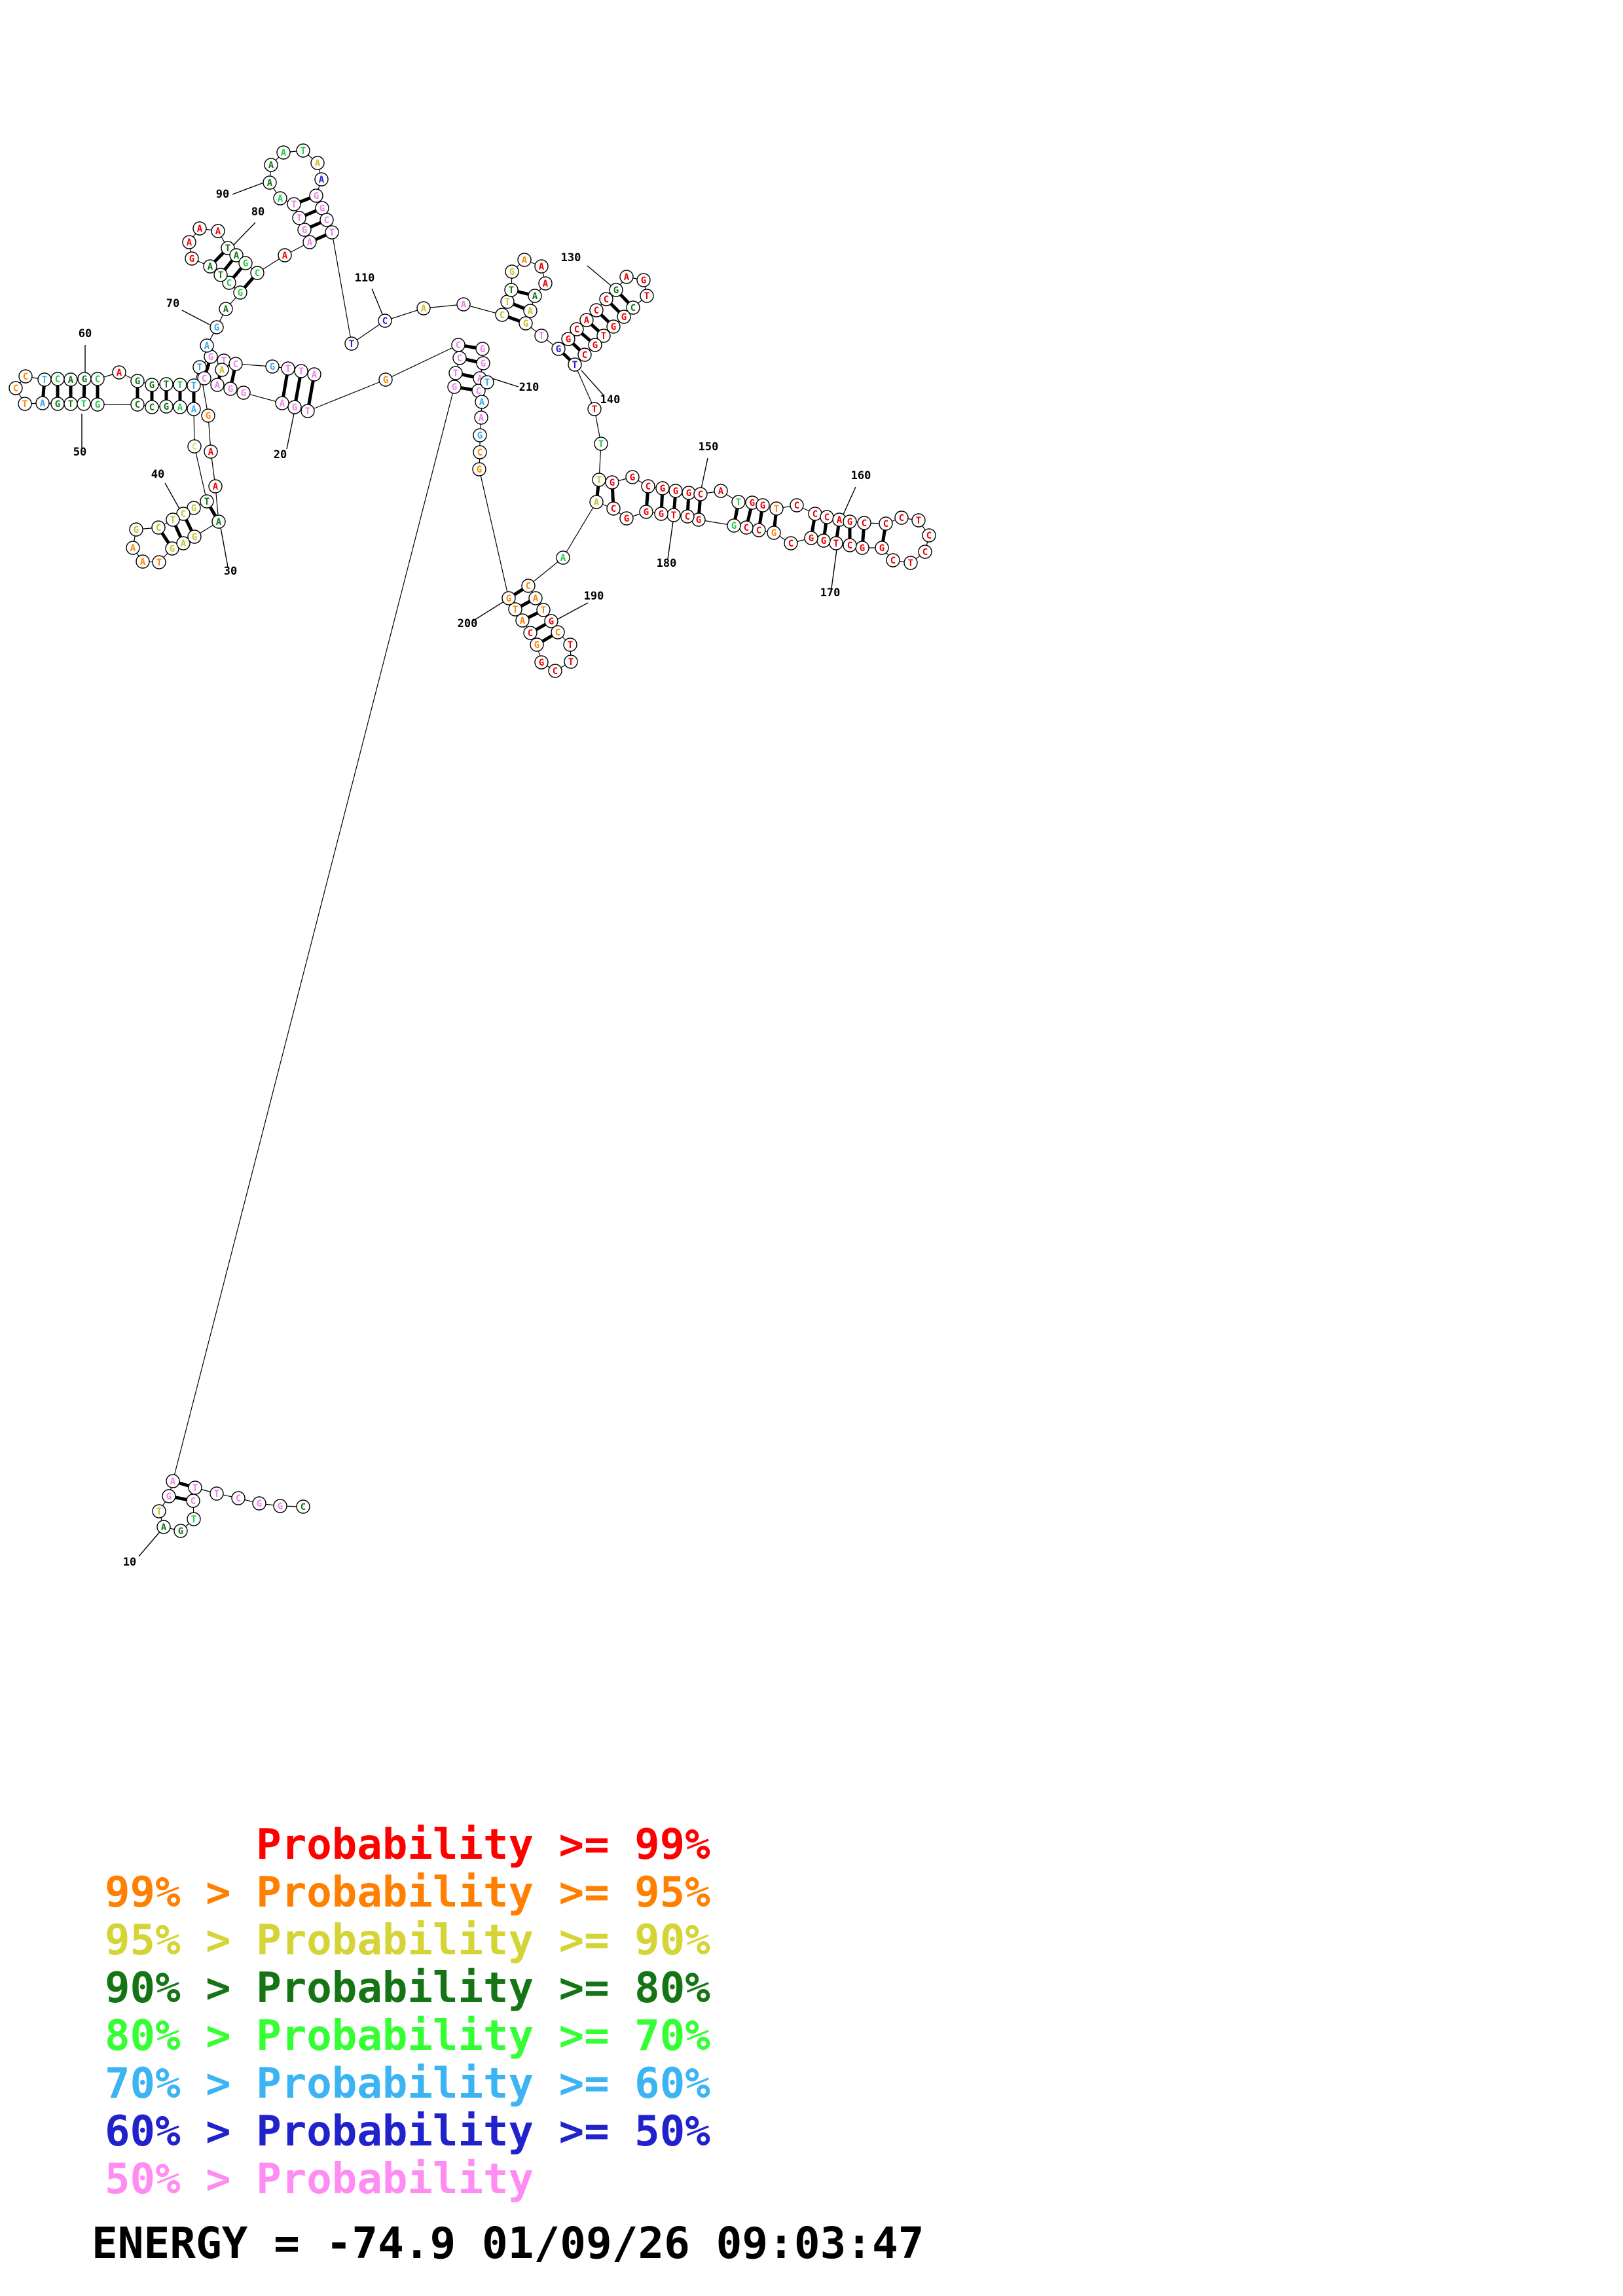  What do you see at coordinates (407, 1893) in the screenshot?
I see `legend-row: 99% > Probability >= 95%` at bounding box center [407, 1893].